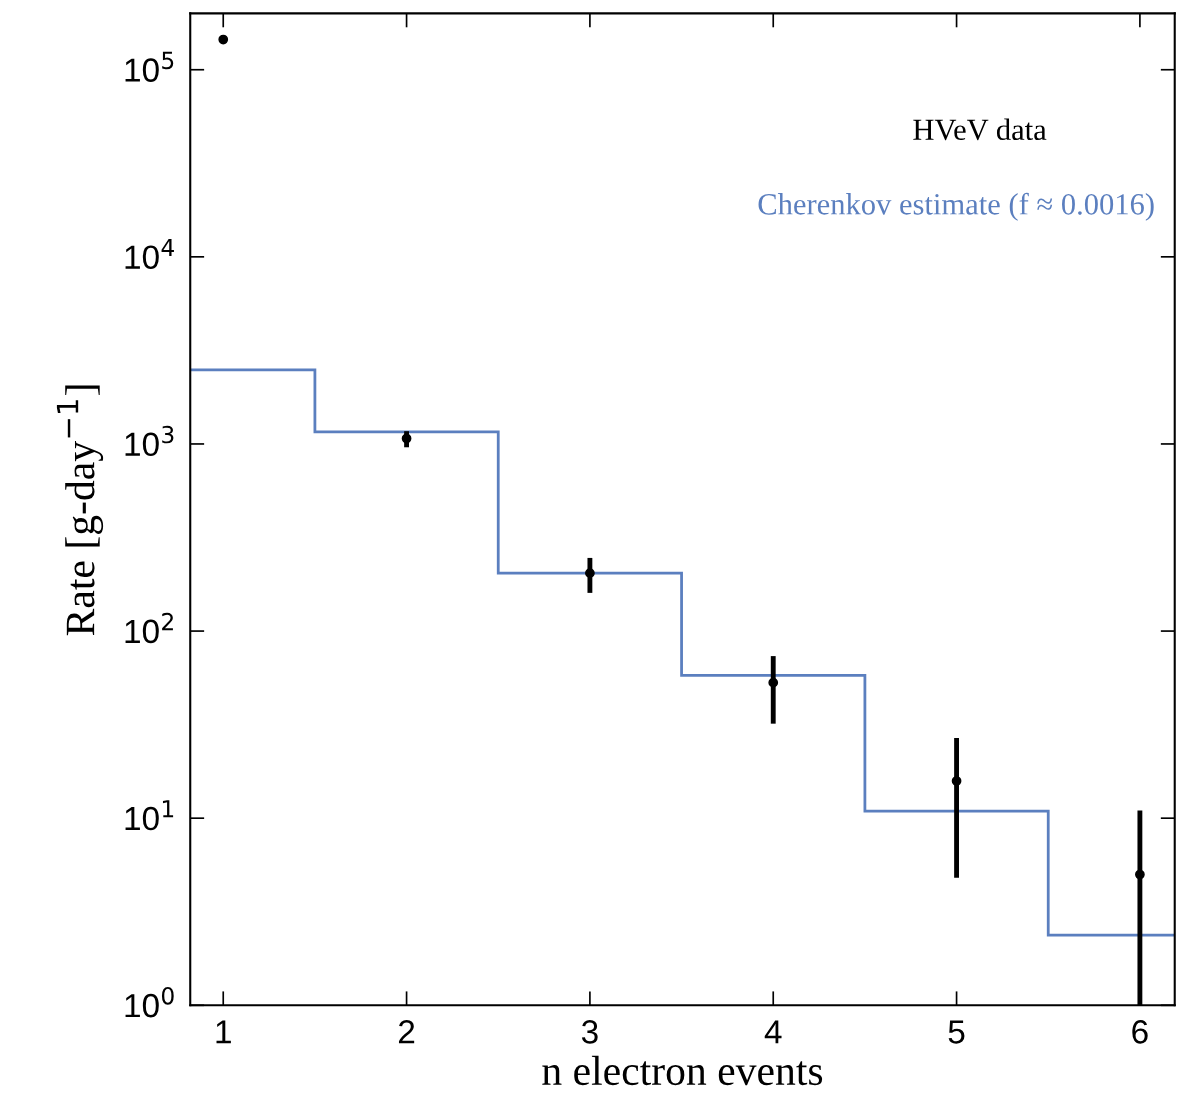  I want to click on y-tick-label: 10$^{3}$, so click(149, 441).